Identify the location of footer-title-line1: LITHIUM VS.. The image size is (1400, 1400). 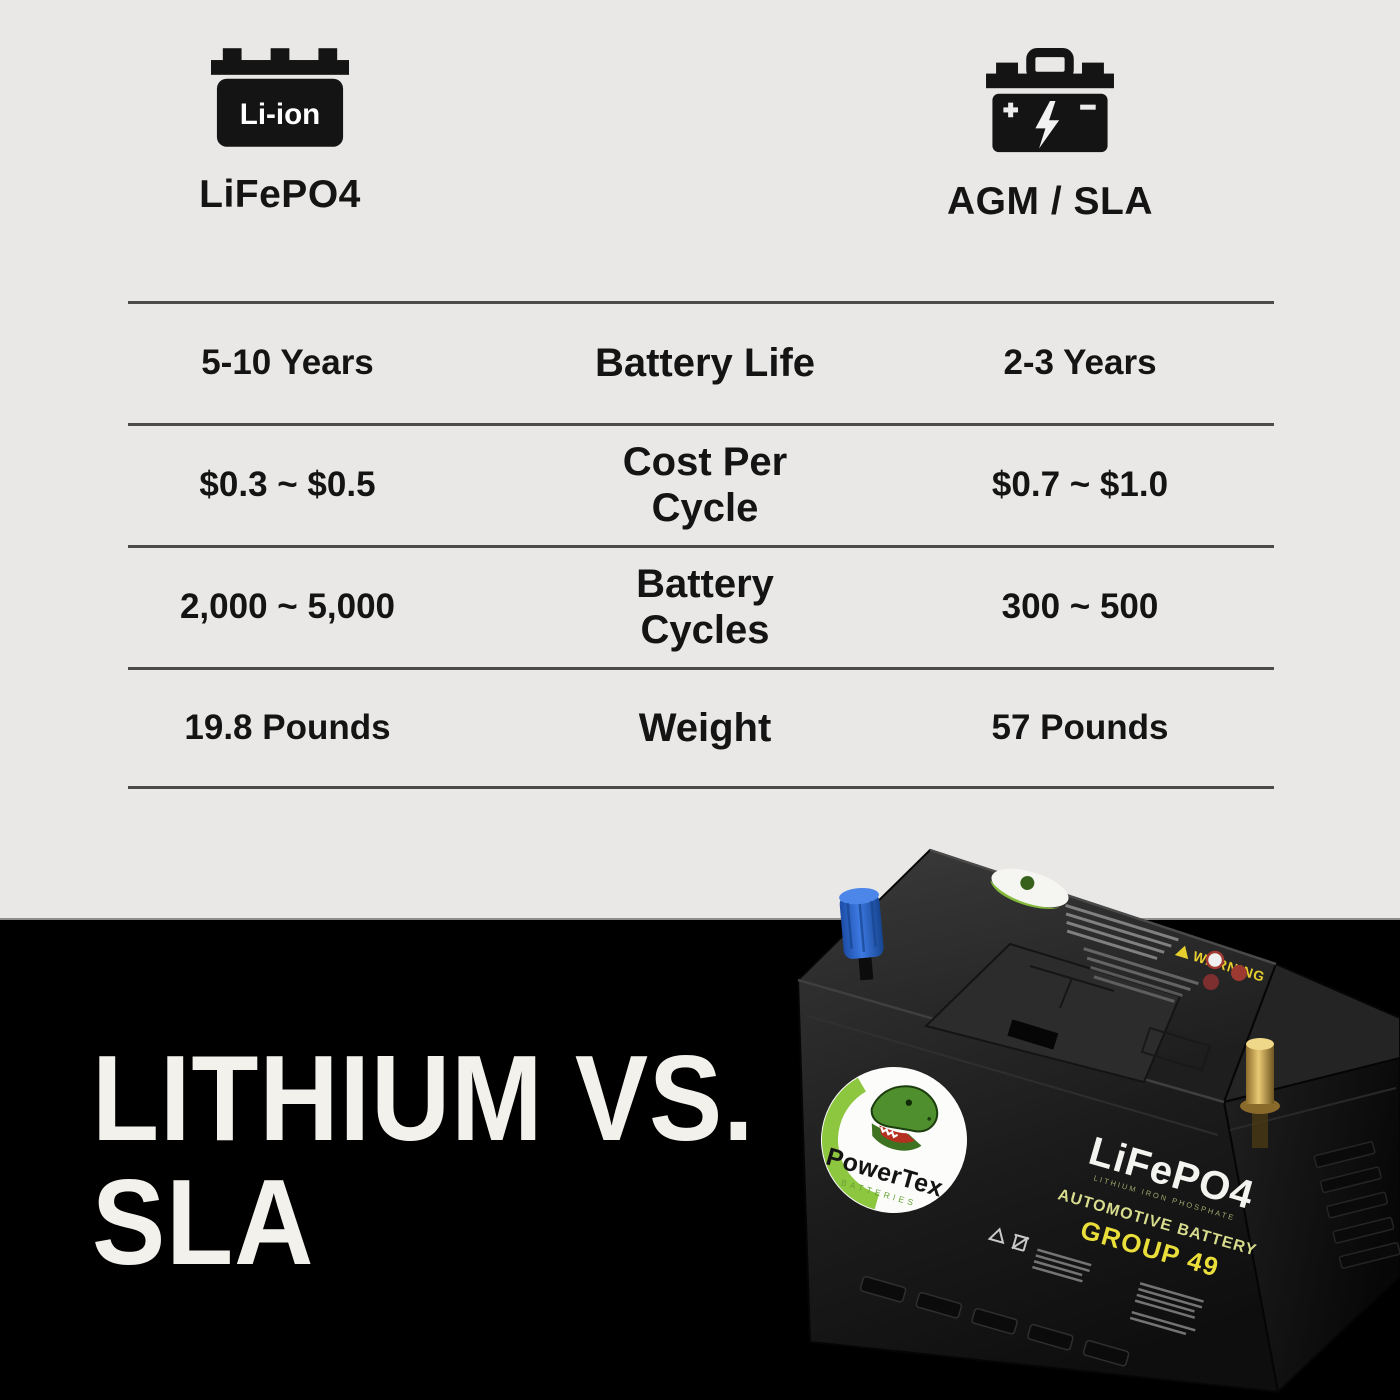
(423, 1098).